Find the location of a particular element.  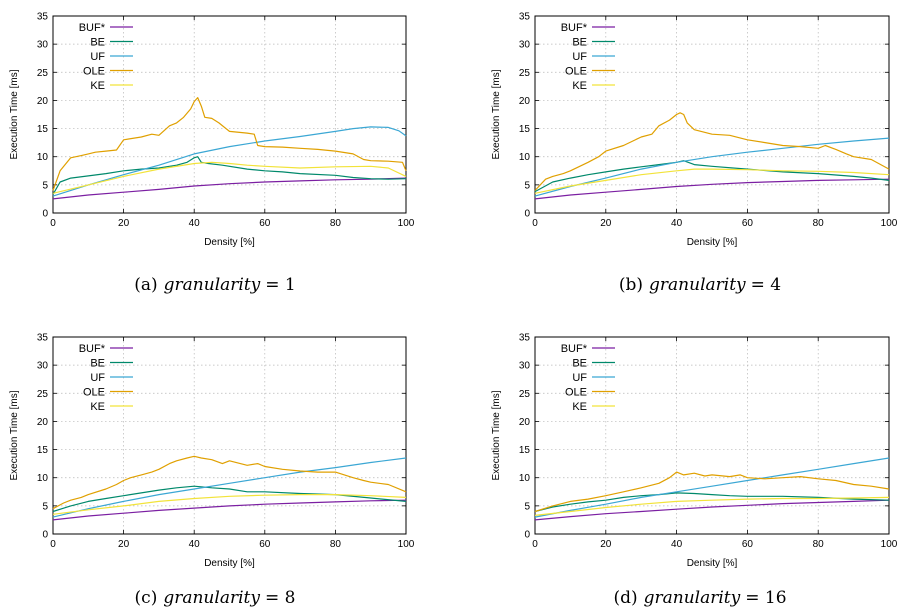

caption-prefix: (d) is located at coordinates (625, 598).